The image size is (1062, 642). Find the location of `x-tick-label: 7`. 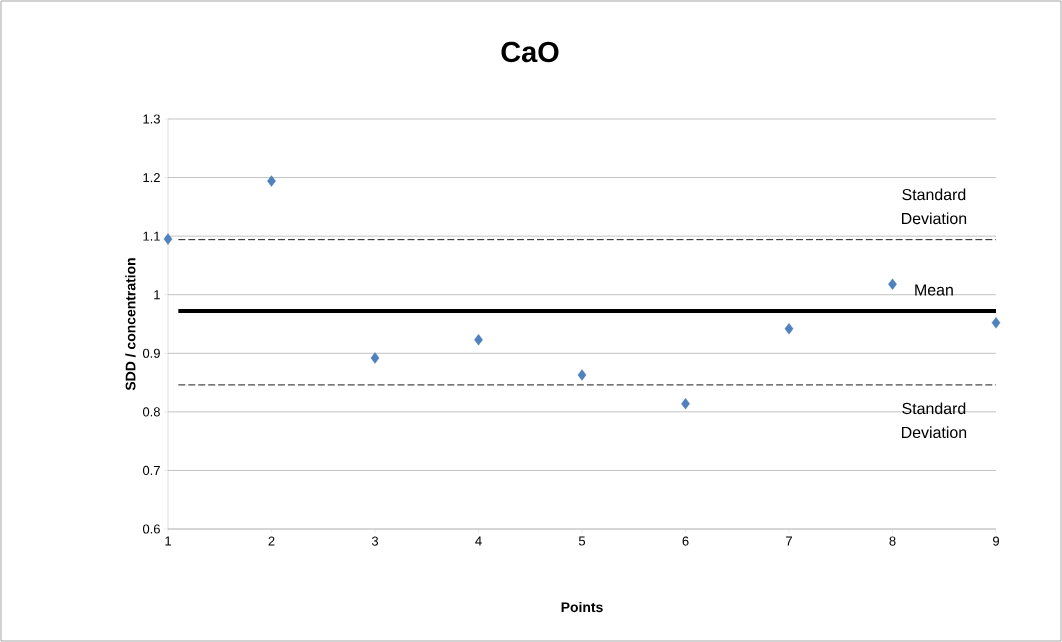

x-tick-label: 7 is located at coordinates (789, 541).